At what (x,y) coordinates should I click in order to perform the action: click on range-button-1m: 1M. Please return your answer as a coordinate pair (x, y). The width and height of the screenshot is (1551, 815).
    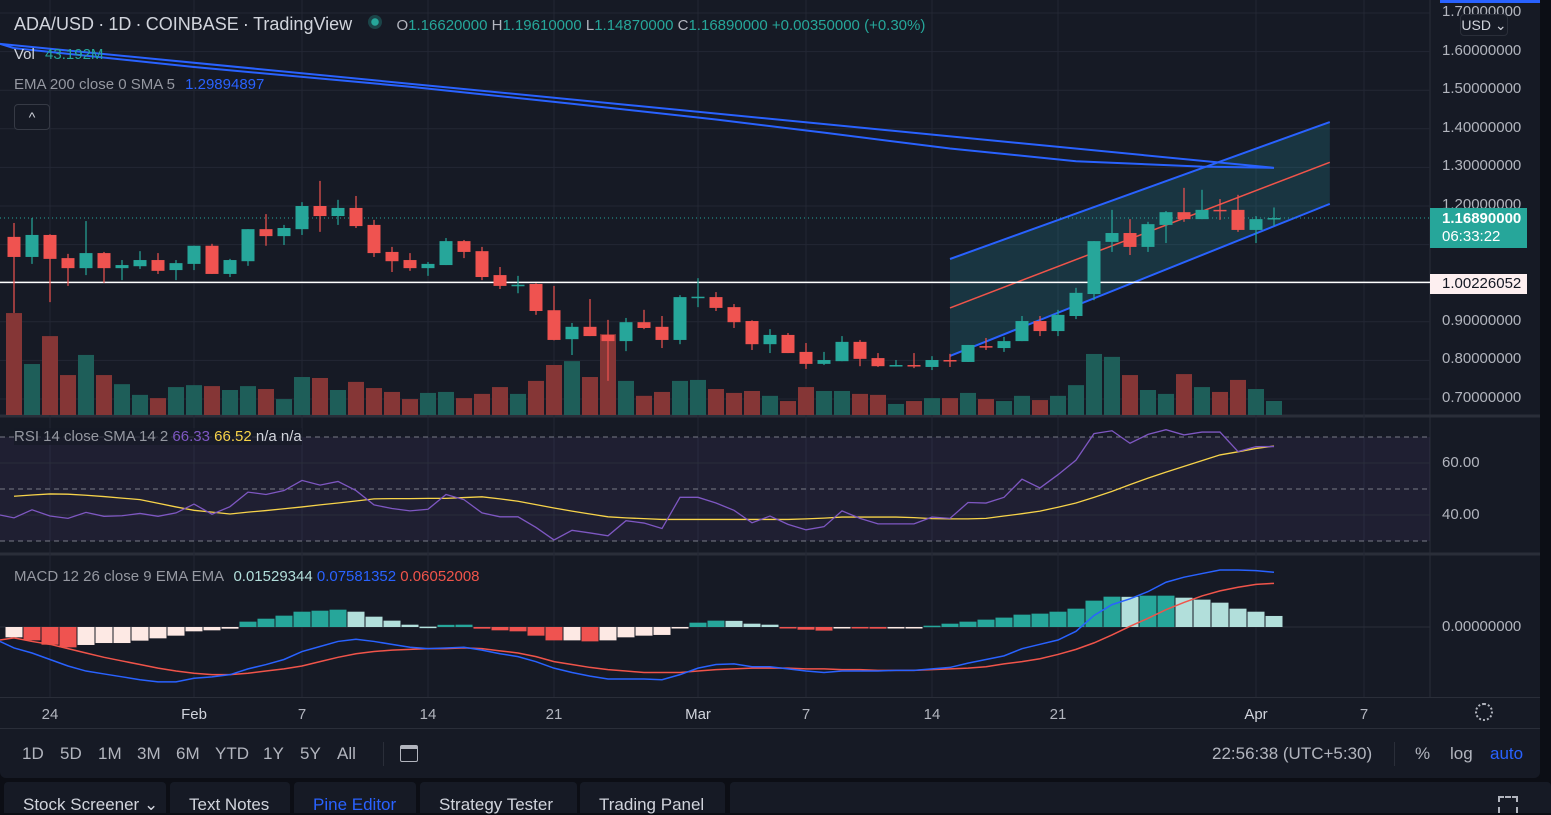
    Looking at the image, I should click on (110, 753).